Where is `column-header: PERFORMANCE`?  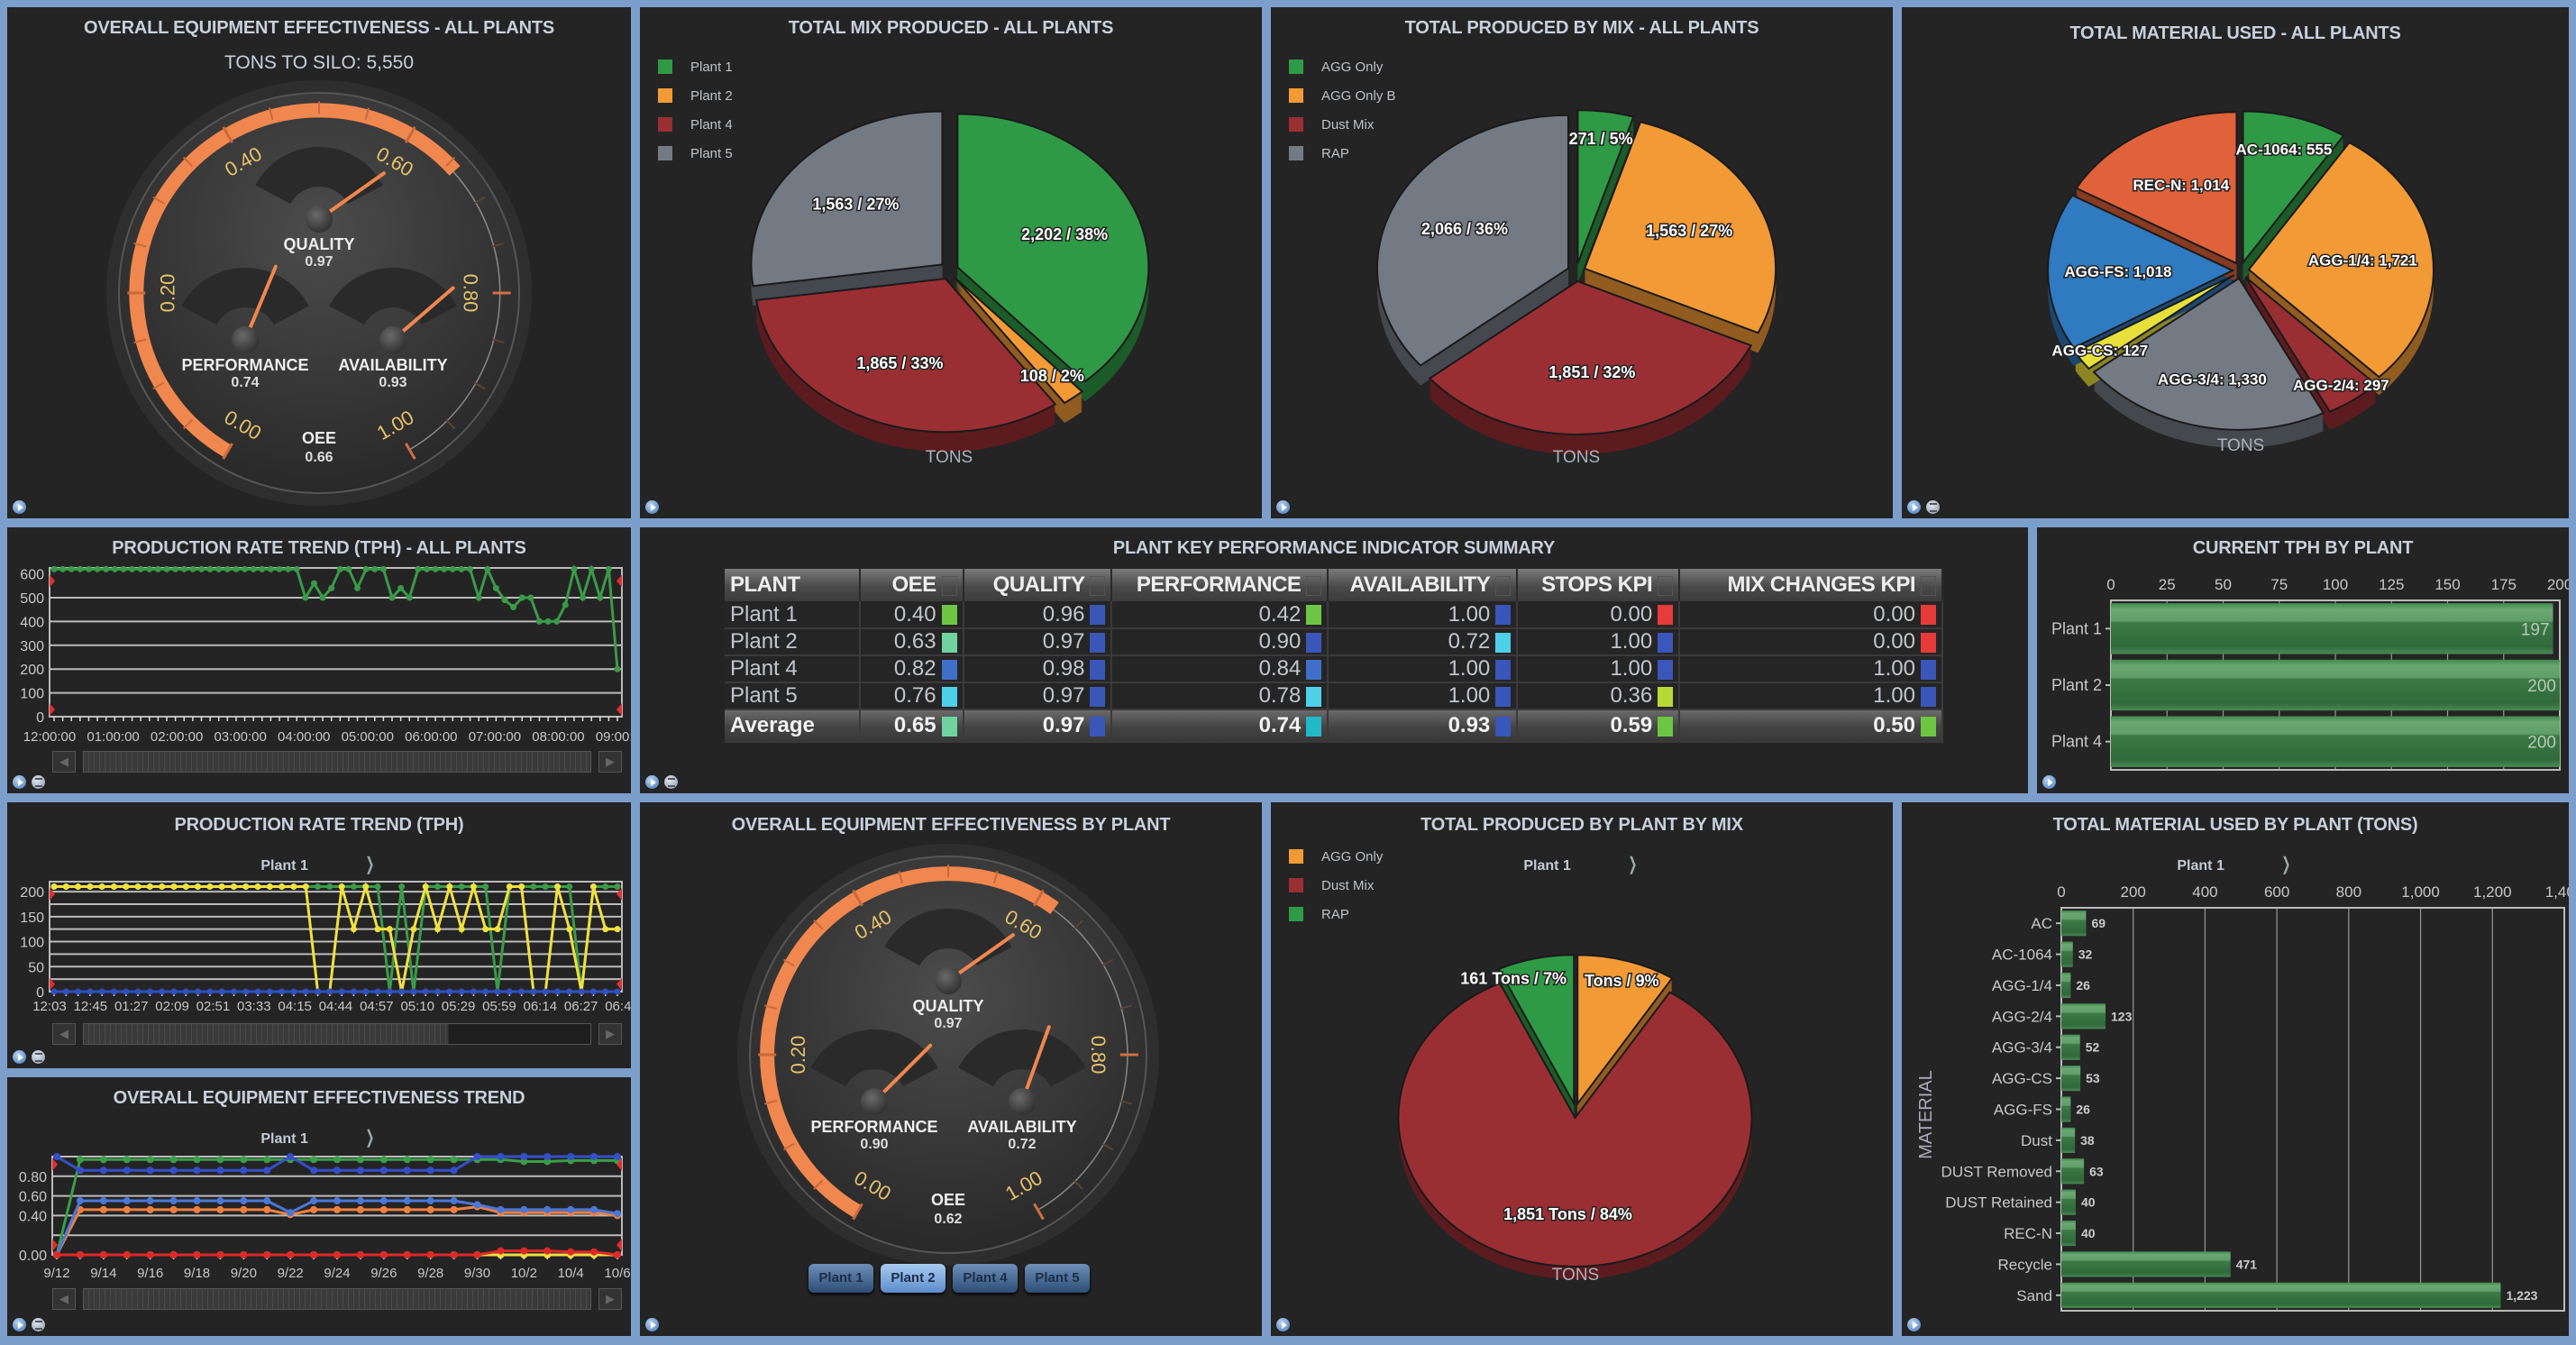 column-header: PERFORMANCE is located at coordinates (1220, 585).